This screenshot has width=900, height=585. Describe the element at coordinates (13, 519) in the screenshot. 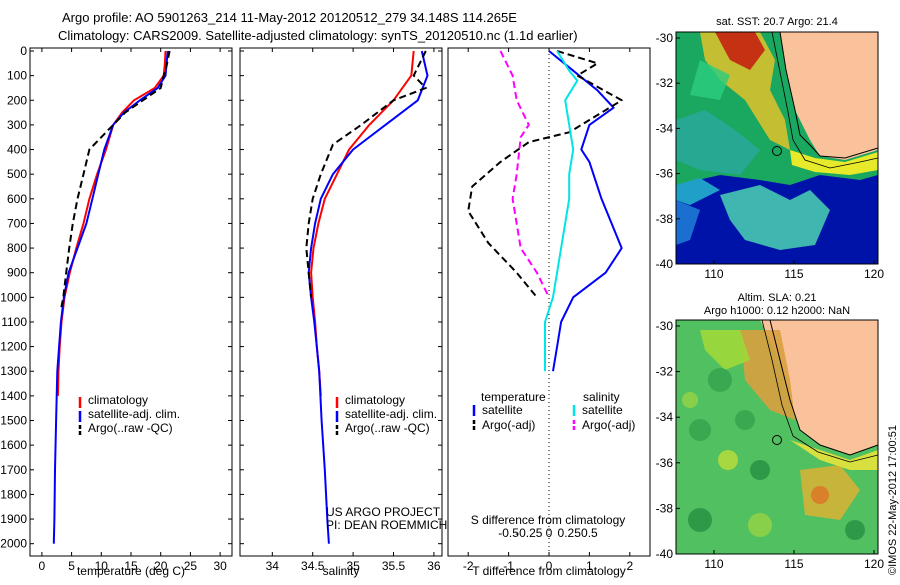

I see `y-tick-label: 1900` at that location.